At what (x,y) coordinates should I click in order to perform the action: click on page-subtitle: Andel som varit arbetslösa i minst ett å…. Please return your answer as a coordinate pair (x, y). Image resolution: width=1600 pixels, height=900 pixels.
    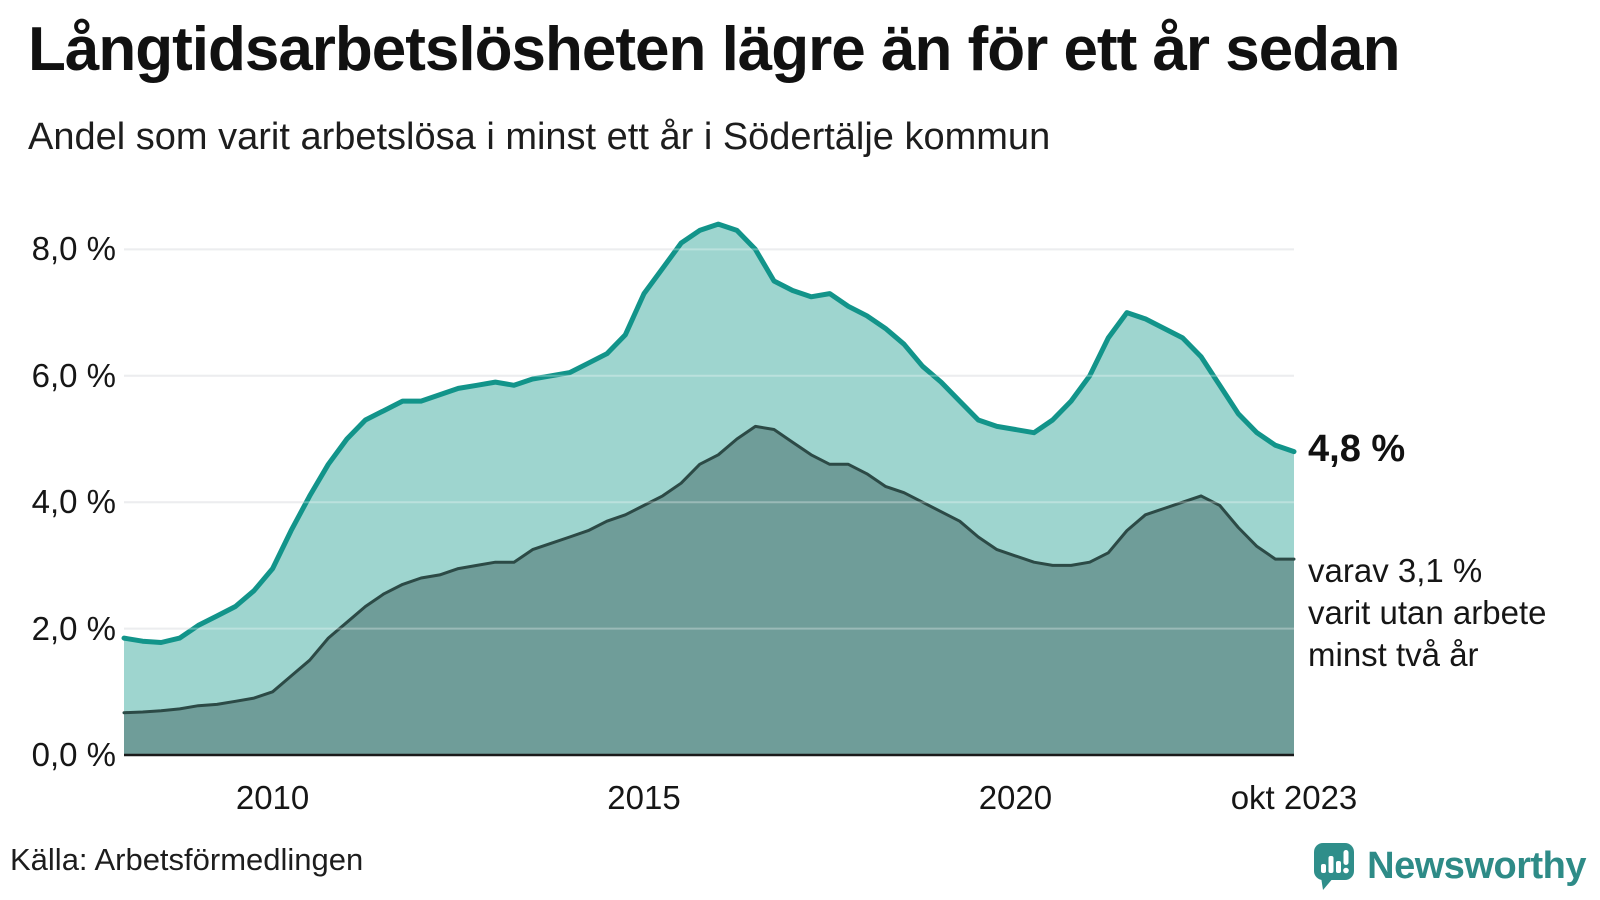
    Looking at the image, I should click on (539, 137).